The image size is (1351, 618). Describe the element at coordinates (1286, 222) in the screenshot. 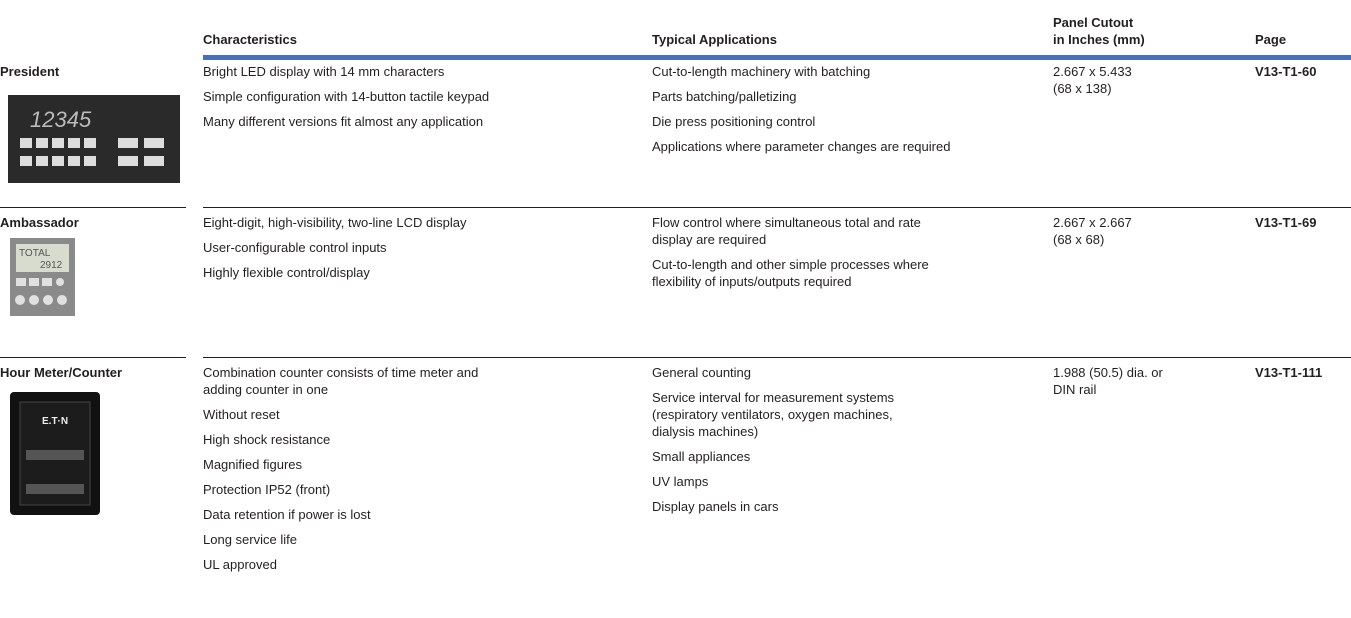

I see `page-ref: V13-T1-69` at that location.